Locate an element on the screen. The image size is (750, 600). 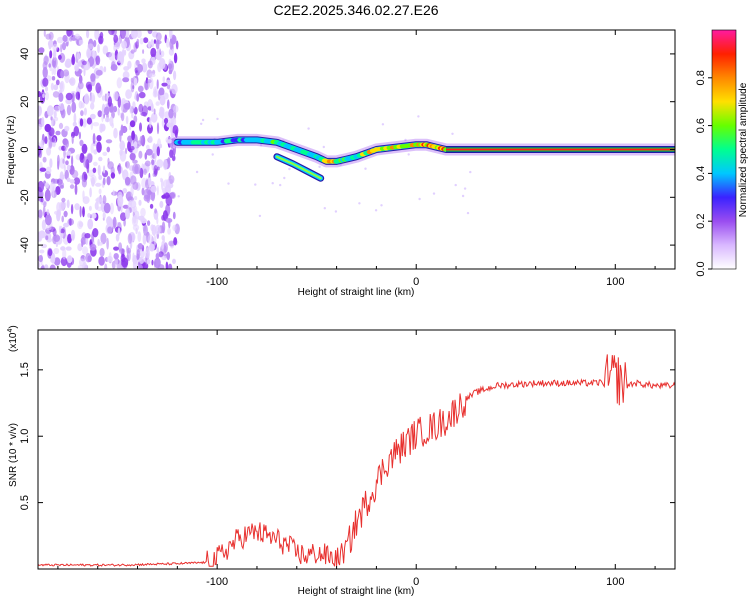
colorbar-tick-label: 0.8 is located at coordinates (701, 77).